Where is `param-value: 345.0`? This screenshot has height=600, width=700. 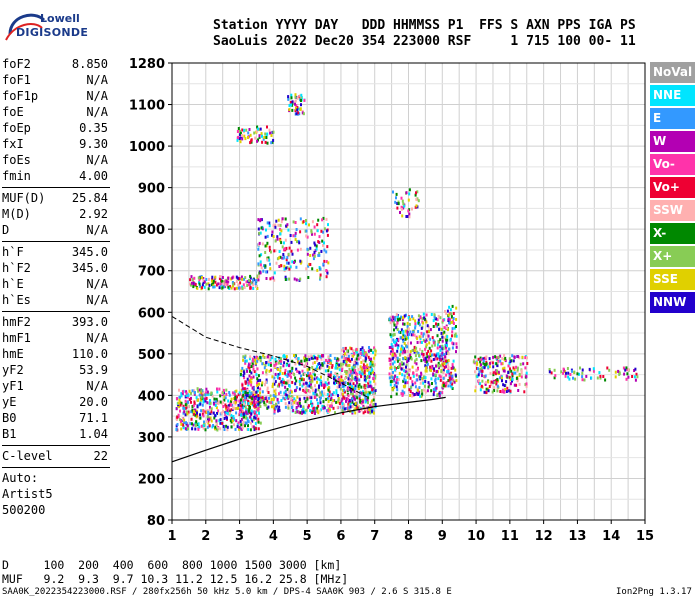 param-value: 345.0 is located at coordinates (89, 252).